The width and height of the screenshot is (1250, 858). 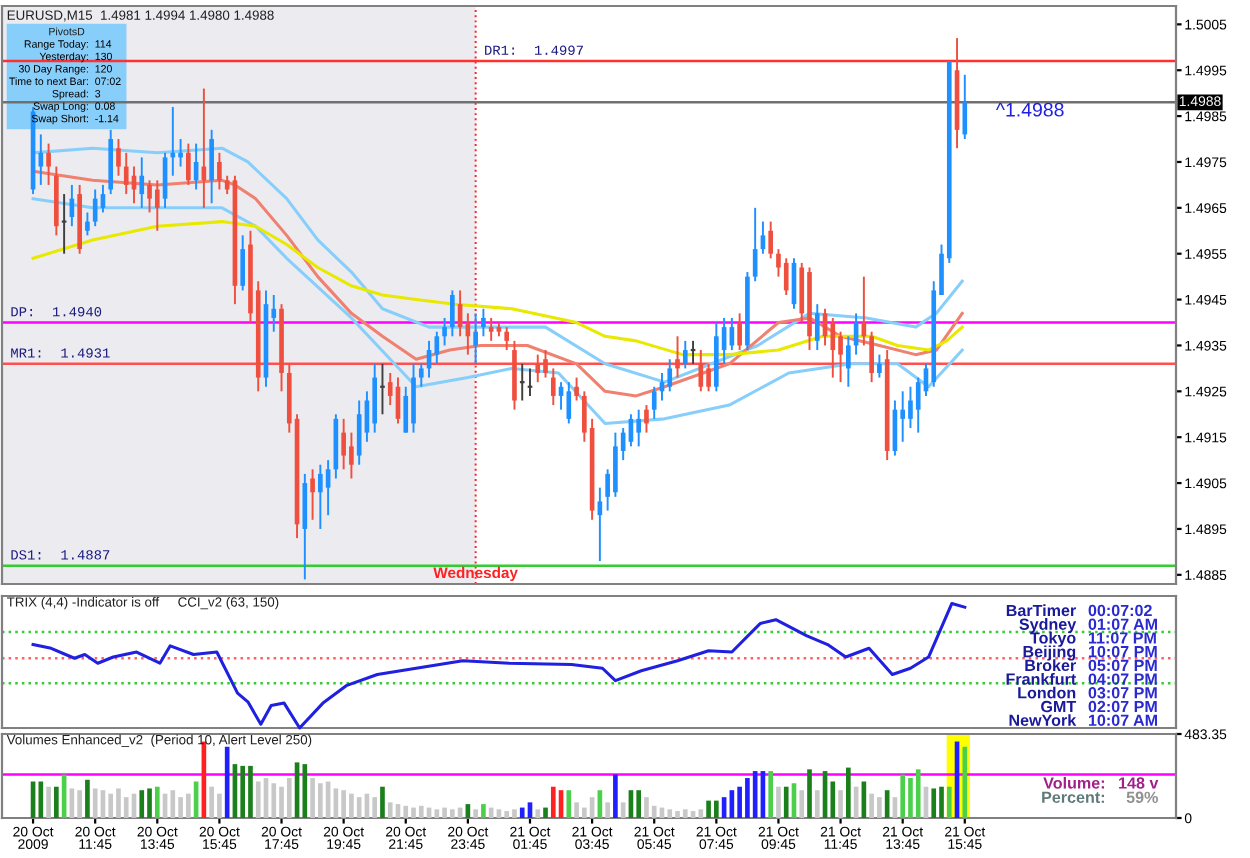 I want to click on annotation: Sydney, so click(x=1048, y=626).